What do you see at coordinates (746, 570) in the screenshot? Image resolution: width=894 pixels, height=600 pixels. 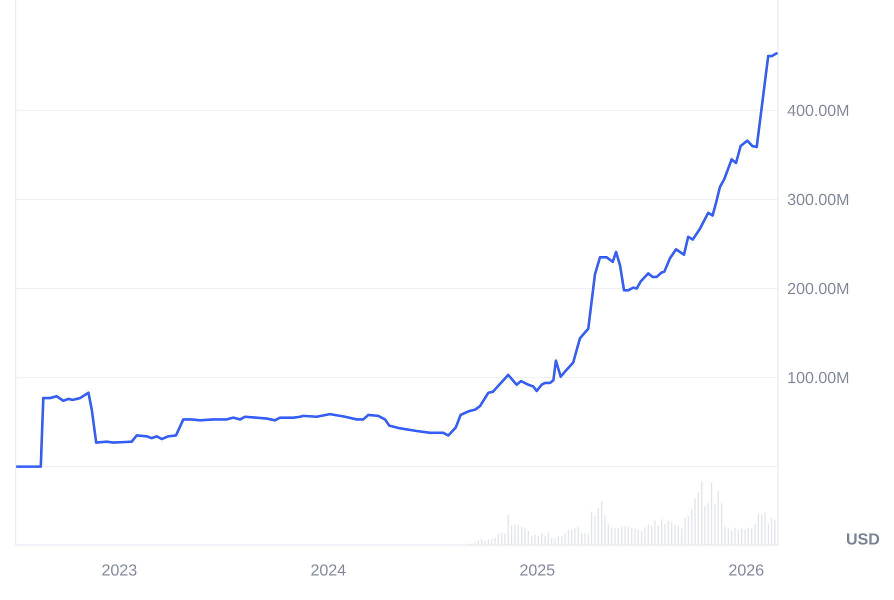 I see `x-tick-label: 2026` at bounding box center [746, 570].